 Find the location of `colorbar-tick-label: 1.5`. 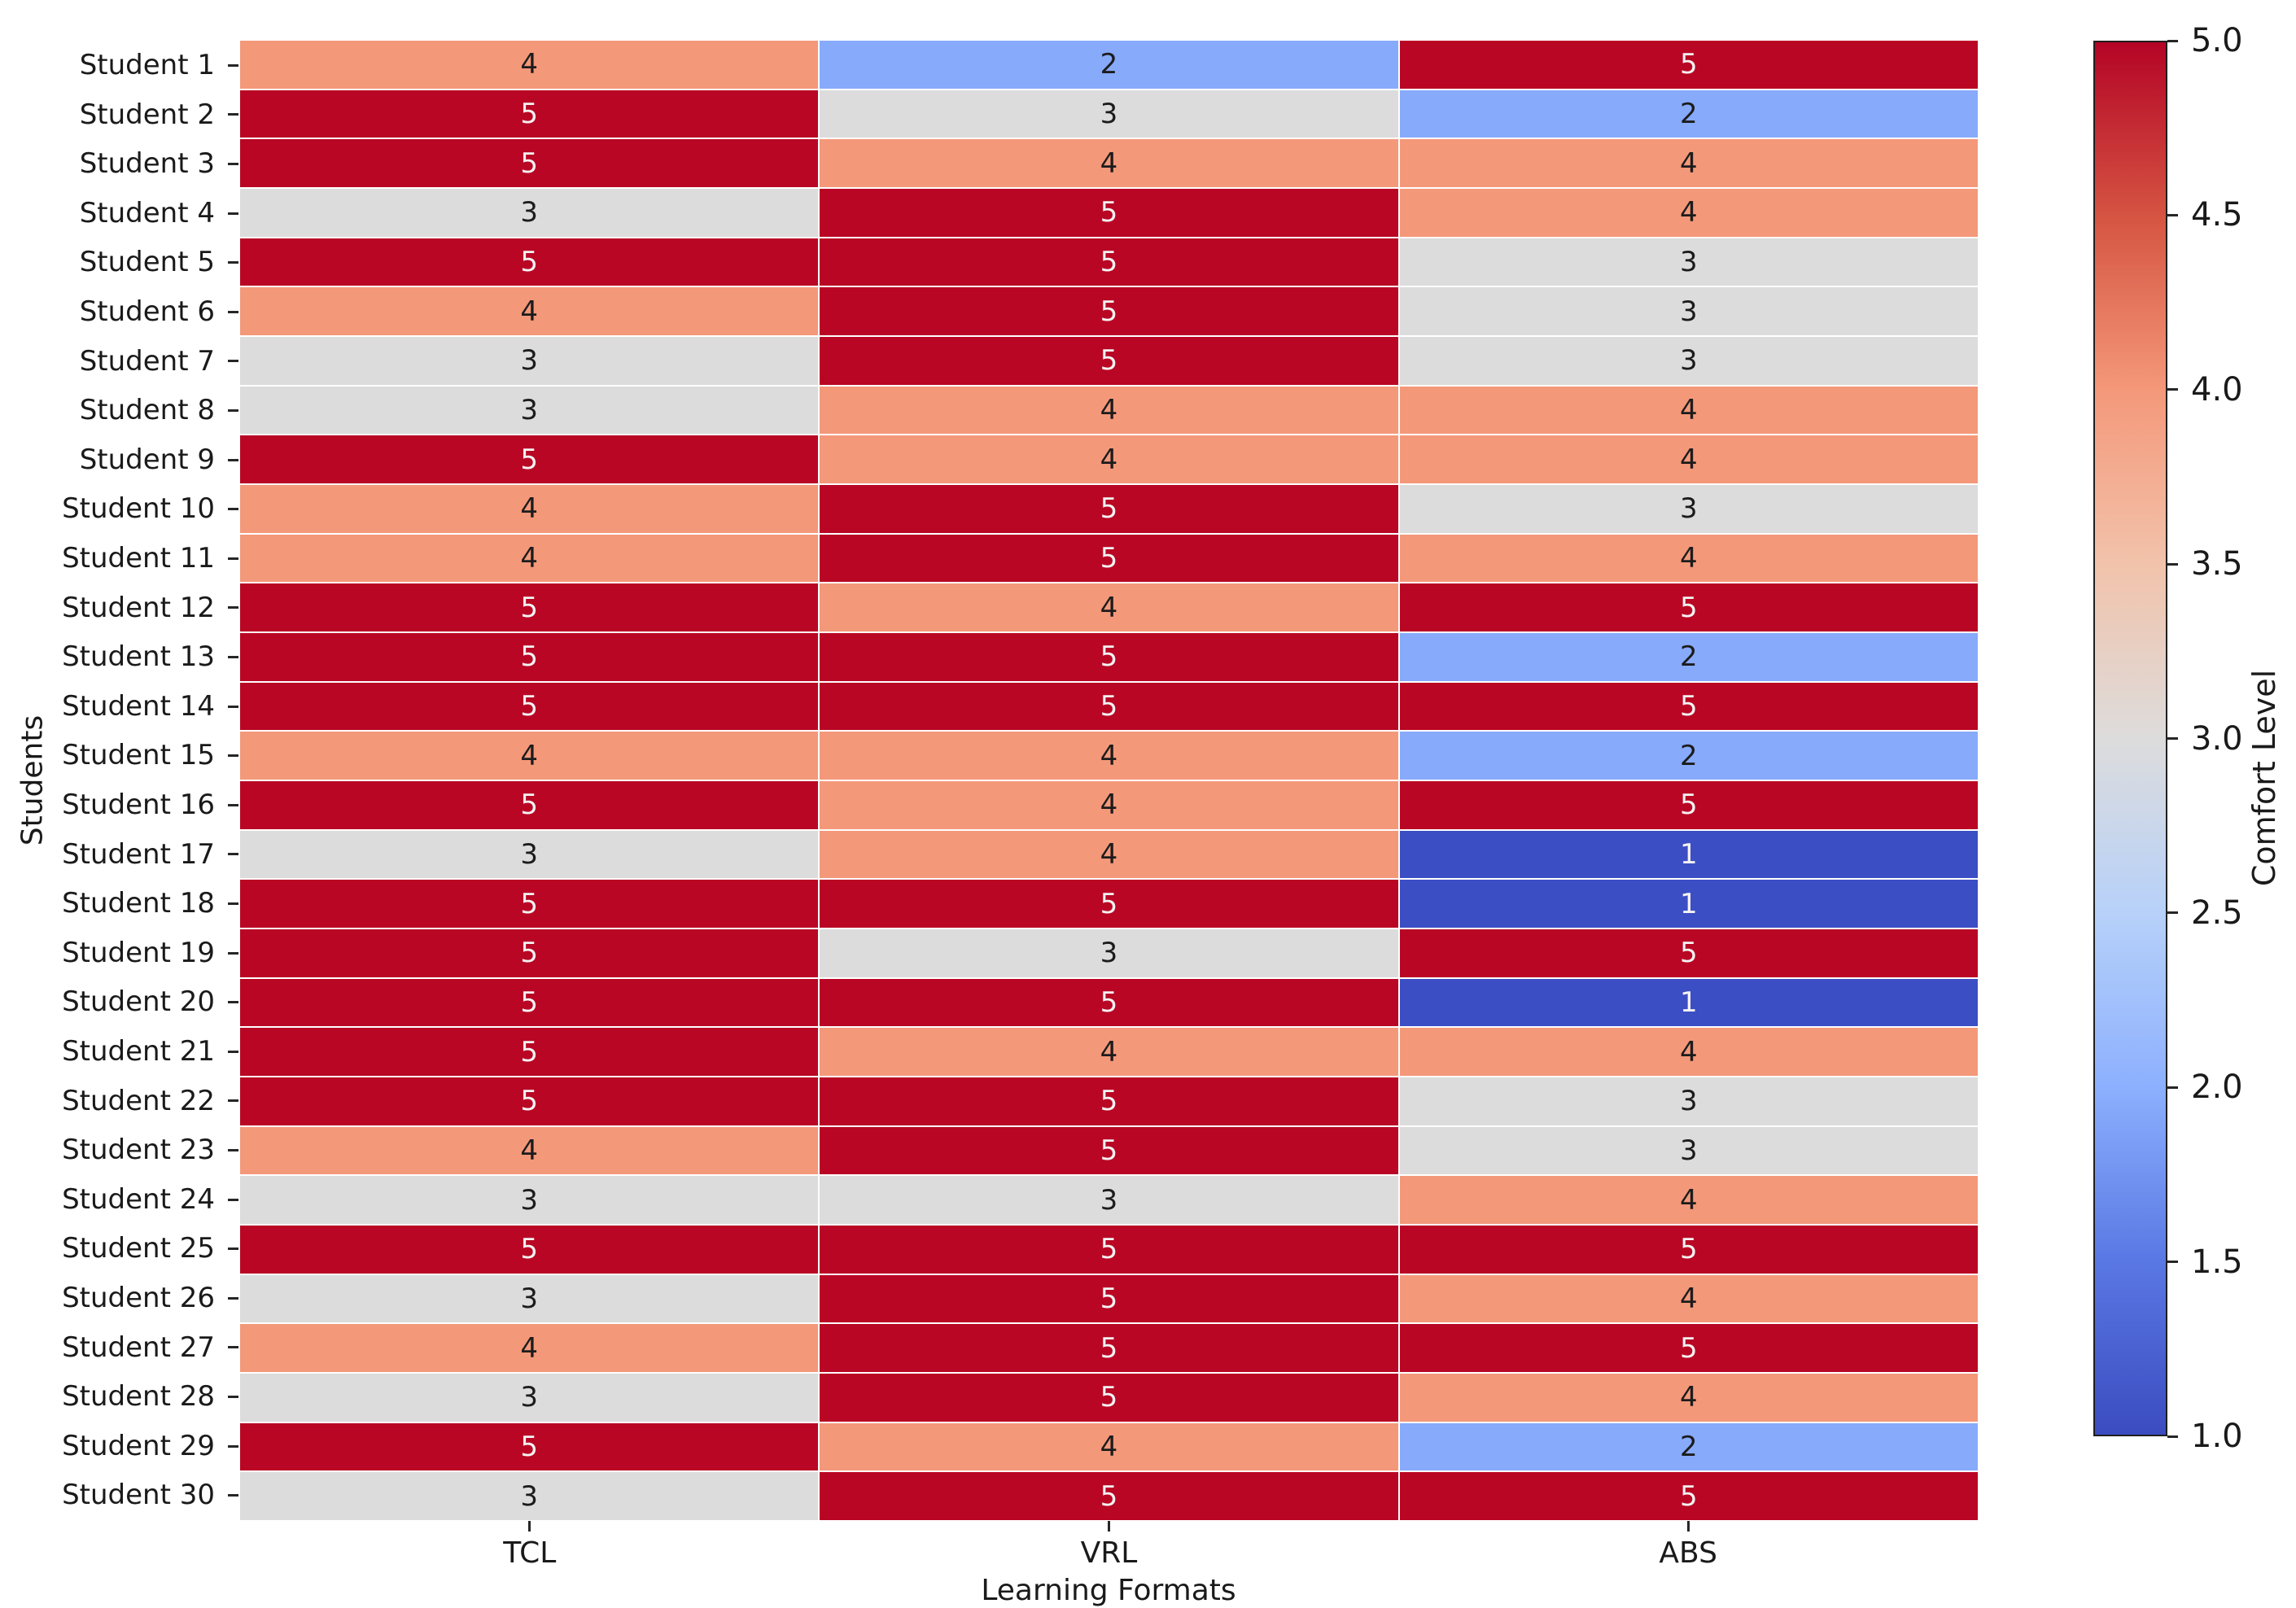

colorbar-tick-label: 1.5 is located at coordinates (2217, 1262).